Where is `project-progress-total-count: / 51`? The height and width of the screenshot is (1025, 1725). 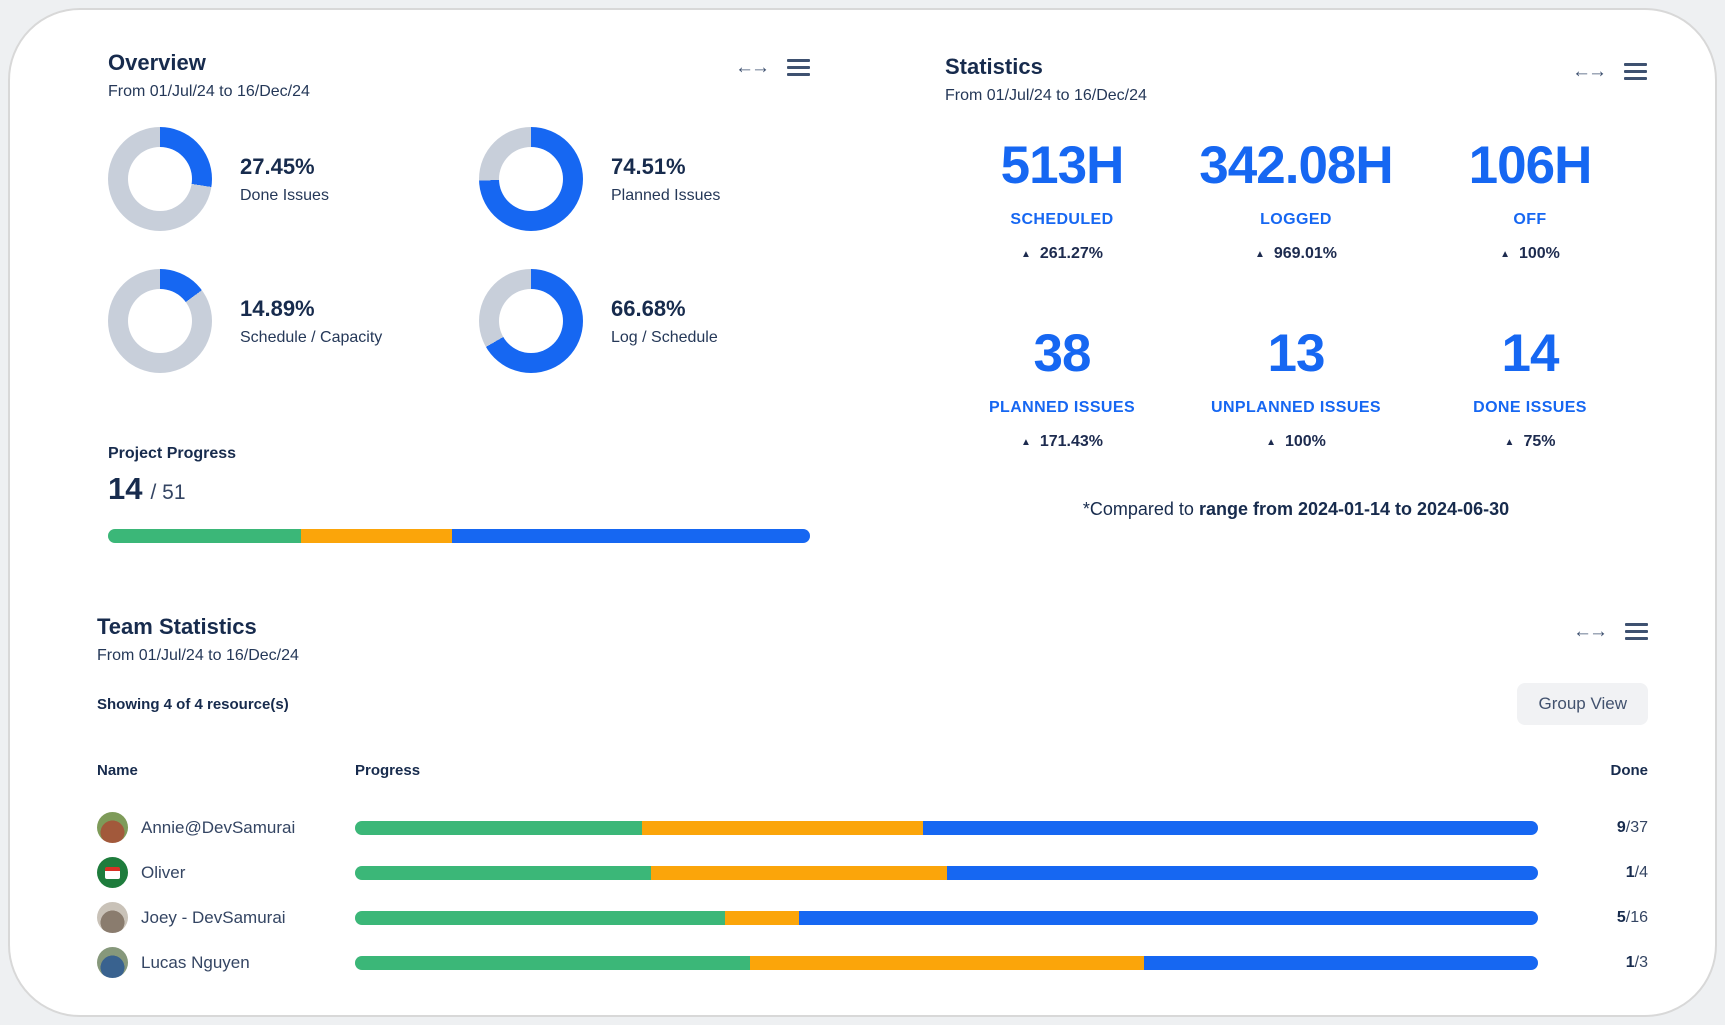 project-progress-total-count: / 51 is located at coordinates (168, 492).